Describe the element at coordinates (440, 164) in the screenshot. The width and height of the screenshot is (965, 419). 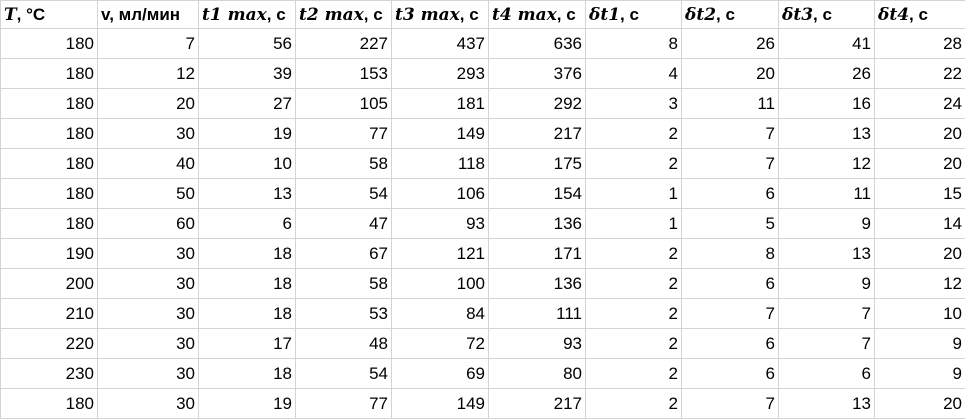
I see `table-cell: 118` at that location.